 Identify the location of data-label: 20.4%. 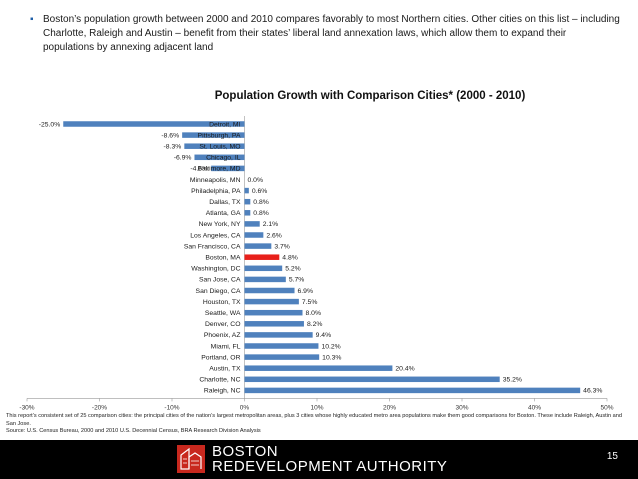
(404, 369).